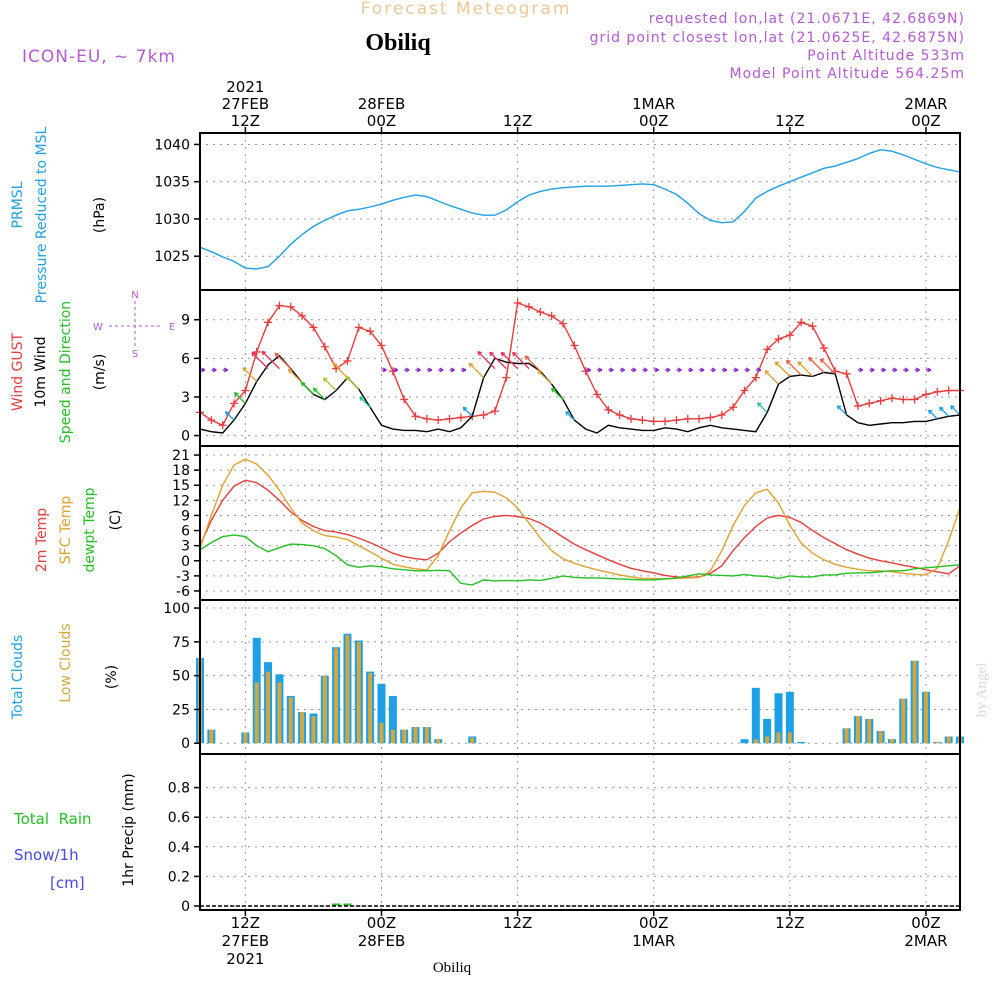 The width and height of the screenshot is (1000, 1000). What do you see at coordinates (179, 848) in the screenshot?
I see `ytick-label-precipitation-2: 0.4` at bounding box center [179, 848].